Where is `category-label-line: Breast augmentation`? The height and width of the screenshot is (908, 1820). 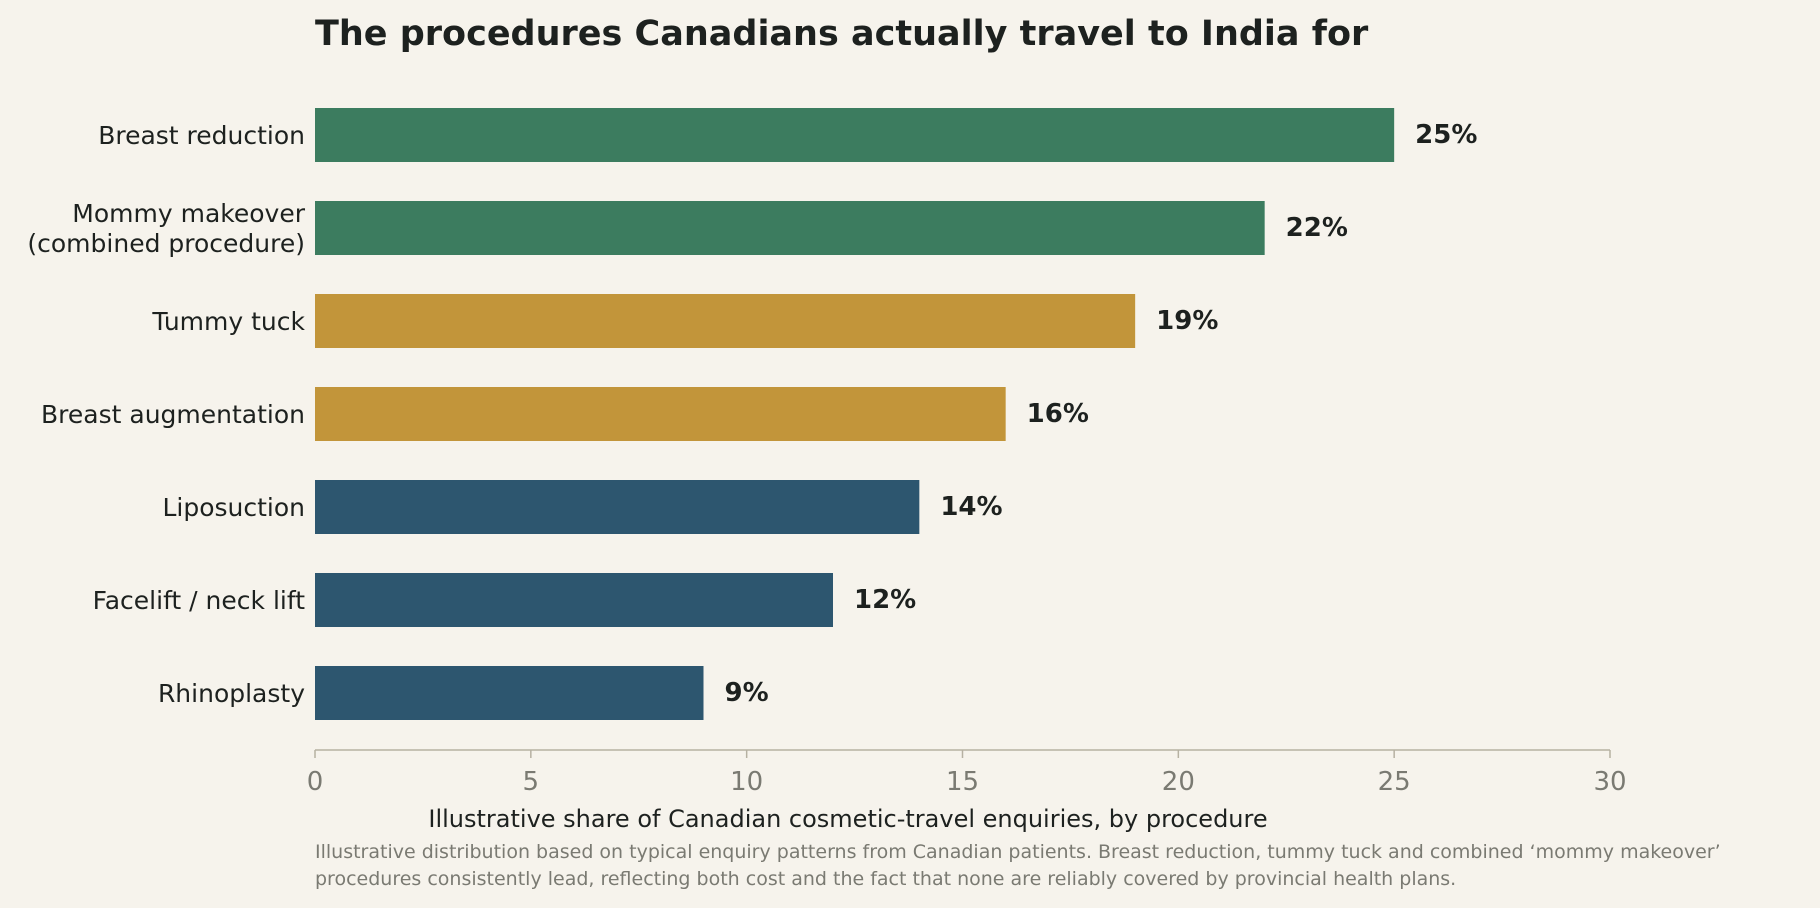
category-label-line: Breast augmentation is located at coordinates (173, 414).